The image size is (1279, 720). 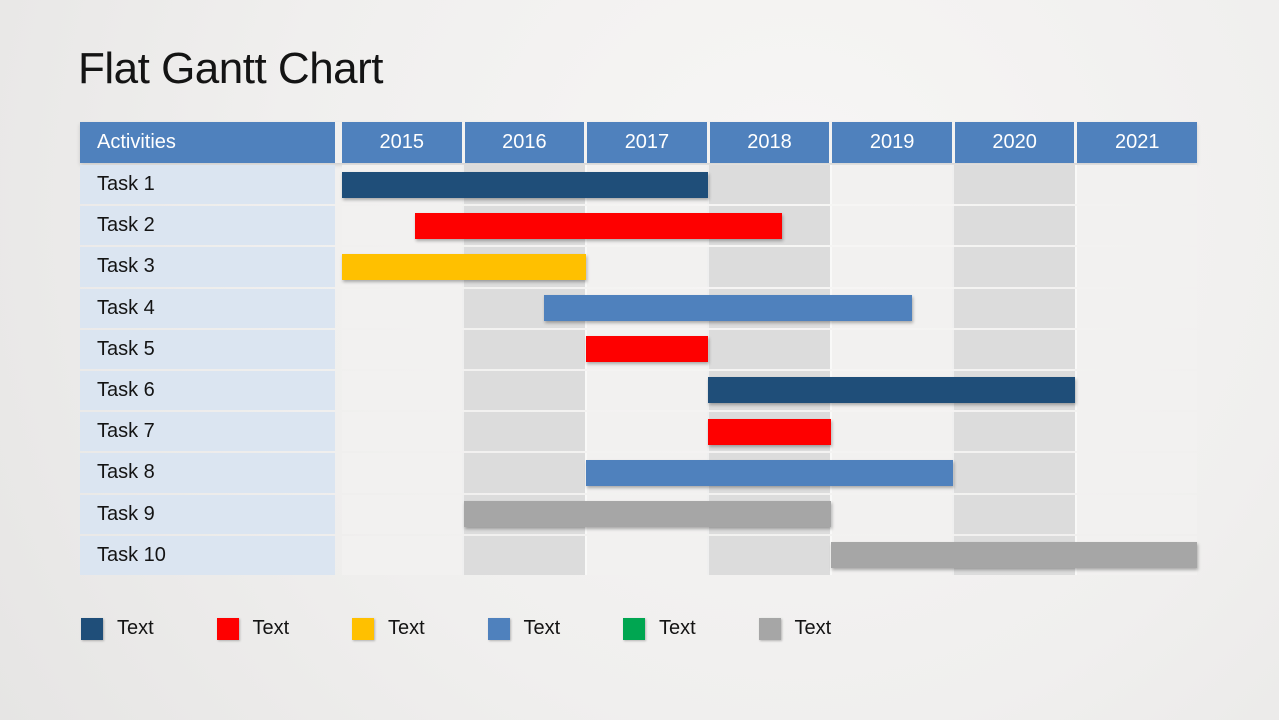 What do you see at coordinates (645, 142) in the screenshot?
I see `year-header-cell: 2017` at bounding box center [645, 142].